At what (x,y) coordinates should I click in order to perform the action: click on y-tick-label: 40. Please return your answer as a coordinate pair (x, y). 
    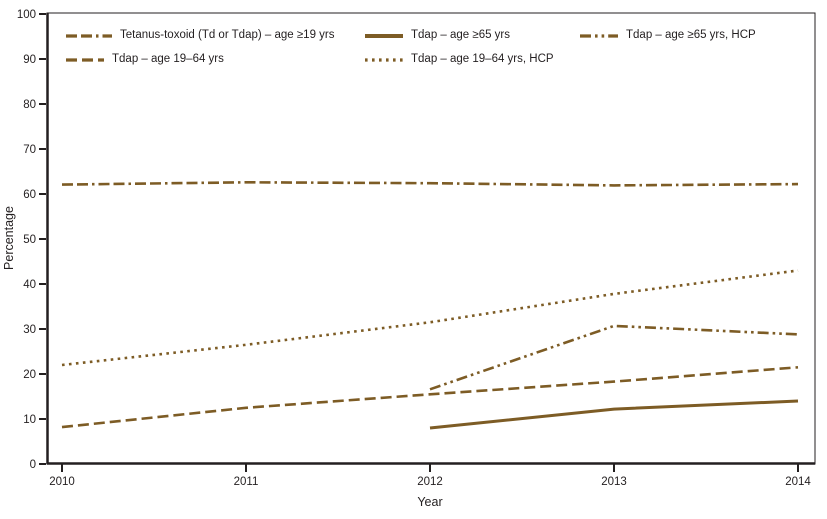
    Looking at the image, I should click on (29, 285).